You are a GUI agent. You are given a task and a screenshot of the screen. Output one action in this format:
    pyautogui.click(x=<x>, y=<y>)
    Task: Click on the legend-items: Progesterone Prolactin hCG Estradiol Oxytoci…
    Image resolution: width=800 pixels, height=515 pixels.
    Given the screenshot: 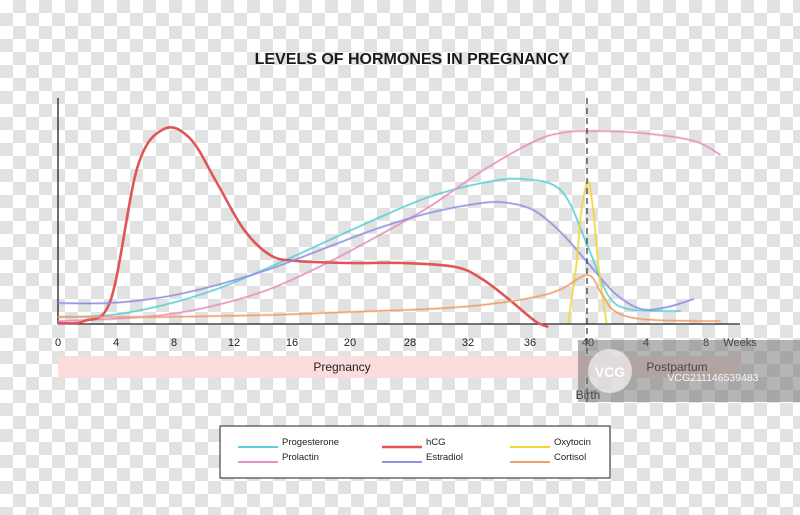 What is the action you would take?
    pyautogui.click(x=414, y=450)
    